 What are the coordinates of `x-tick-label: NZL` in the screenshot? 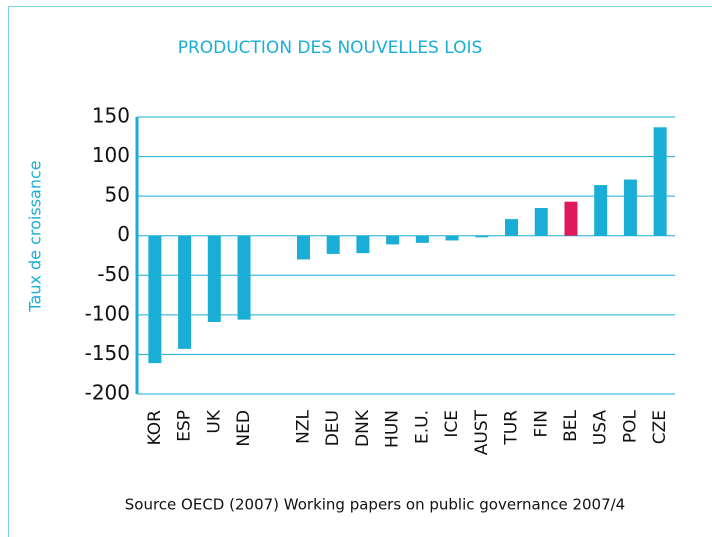 It's located at (303, 426).